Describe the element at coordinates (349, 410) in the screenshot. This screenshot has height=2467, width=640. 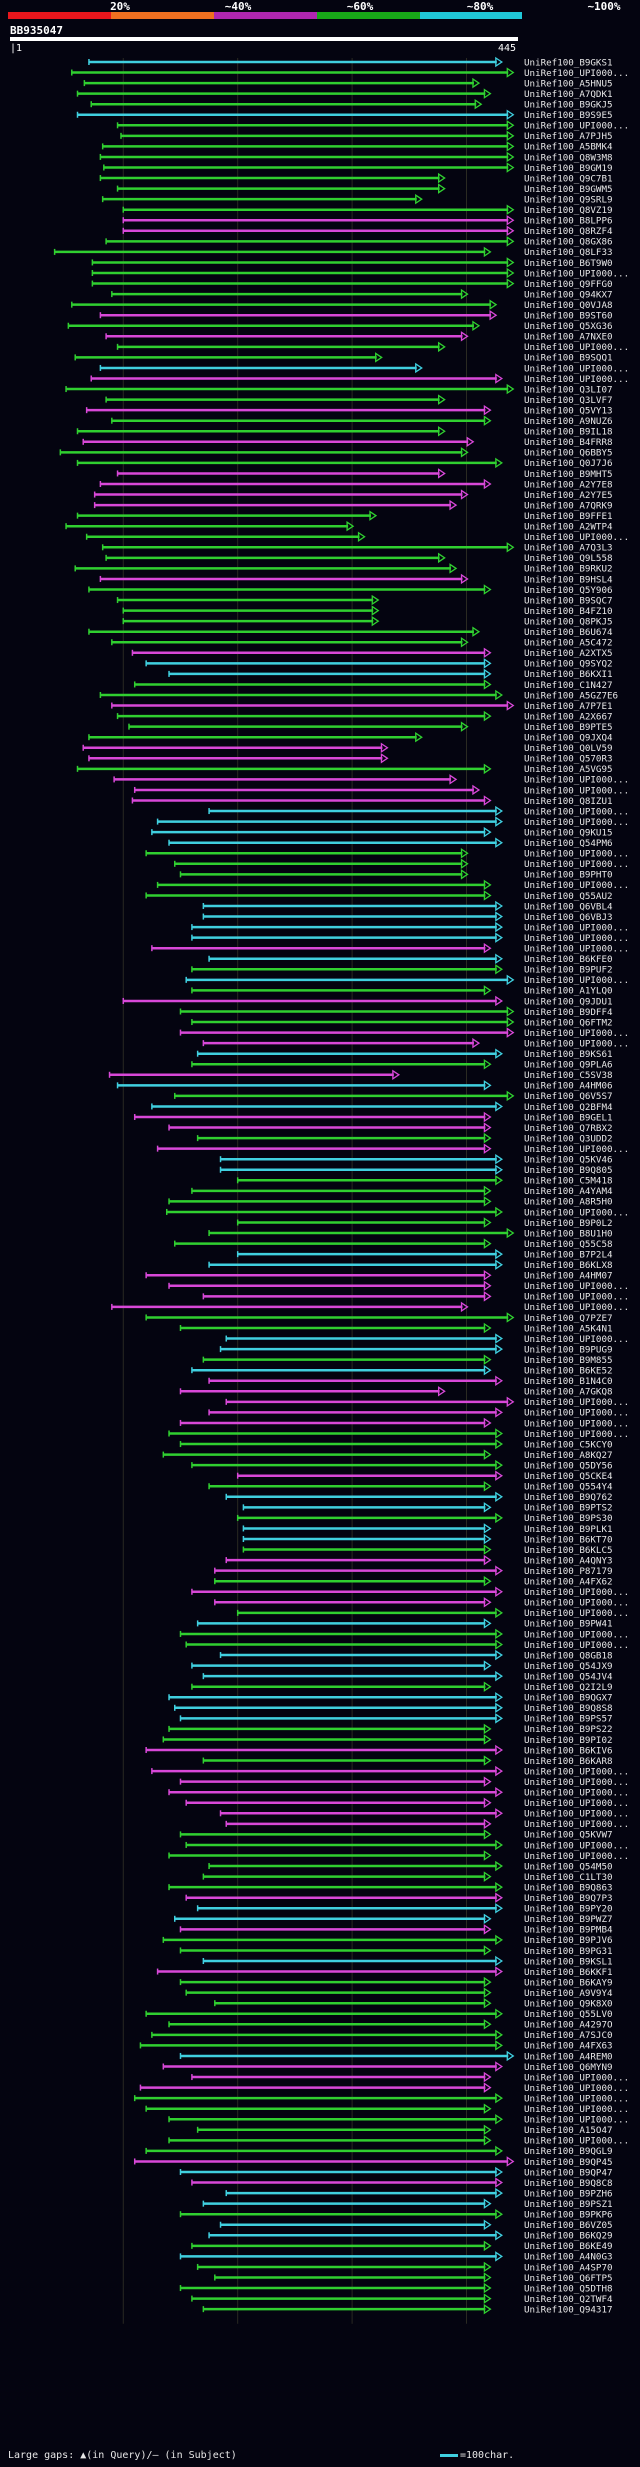
I see `hit-row: UniRef100_Q5VY13` at that location.